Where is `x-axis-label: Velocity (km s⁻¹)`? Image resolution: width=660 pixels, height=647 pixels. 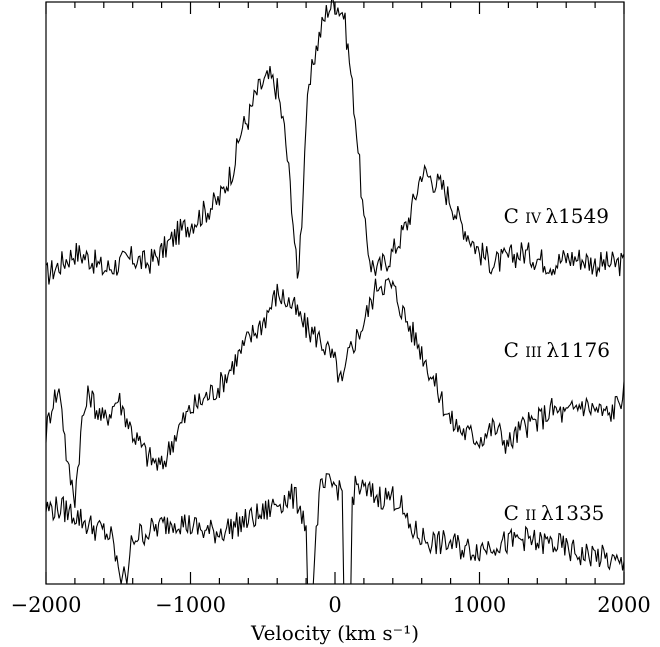 x-axis-label: Velocity (km s⁻¹) is located at coordinates (334, 633).